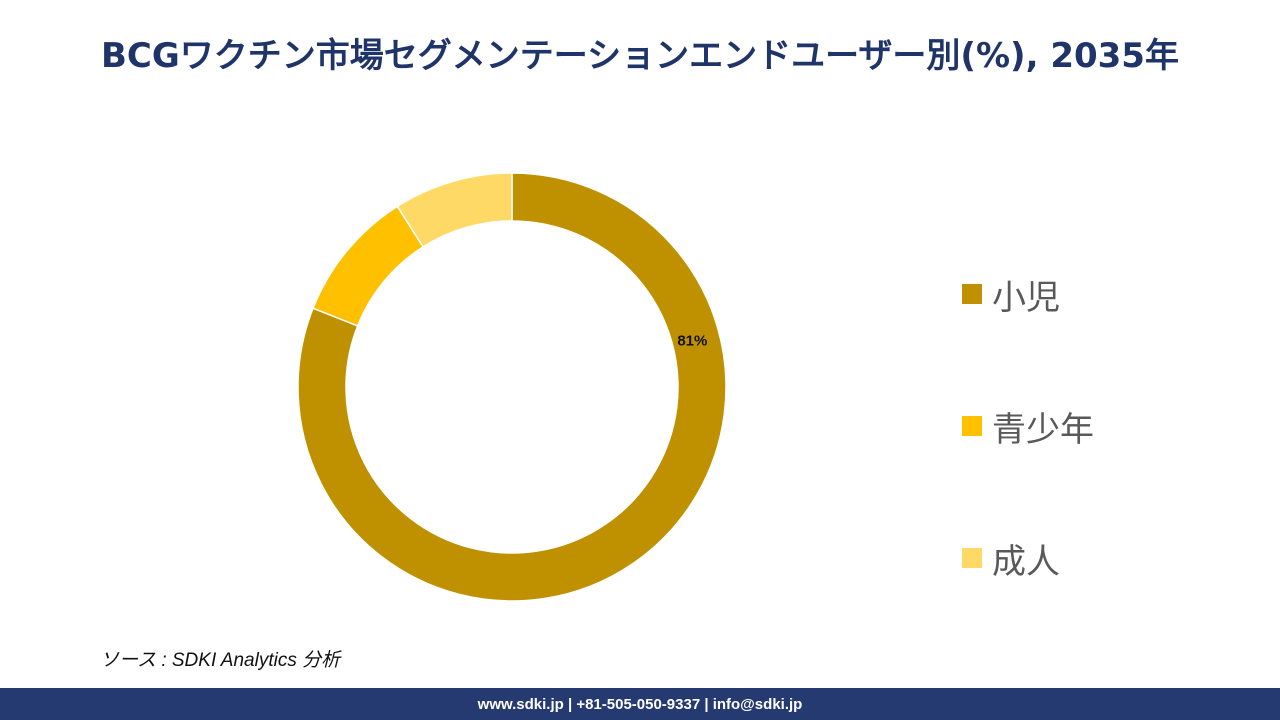  I want to click on legend-item-adult: 成人, so click(1011, 558).